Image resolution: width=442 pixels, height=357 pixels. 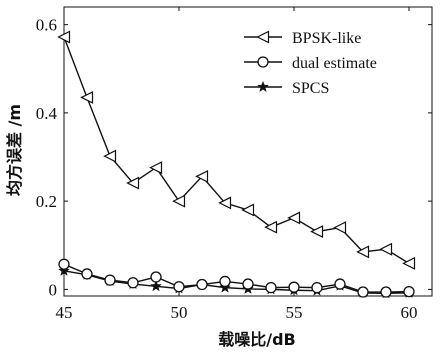 What do you see at coordinates (310, 88) in the screenshot?
I see `legend-label: SPCS` at bounding box center [310, 88].